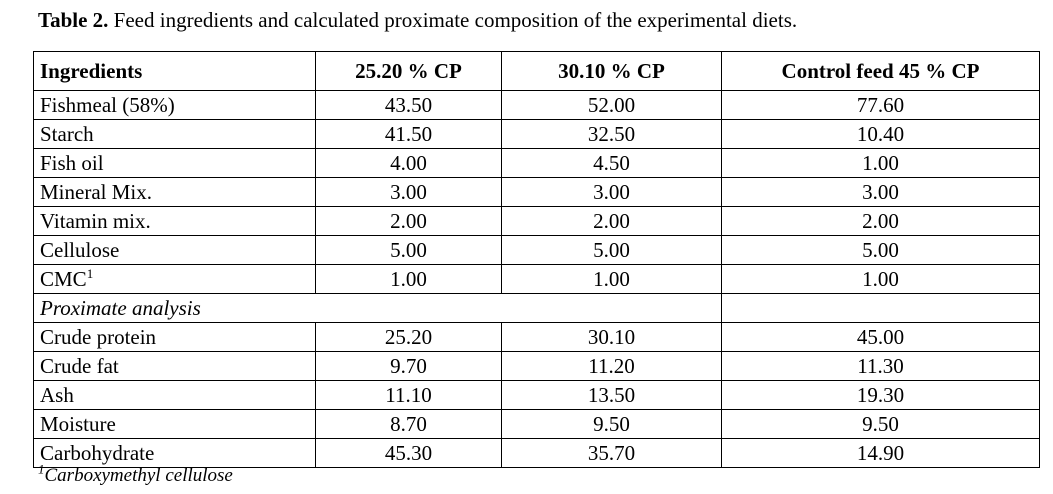 The width and height of the screenshot is (1053, 494). I want to click on table-cell: 13.50, so click(611, 395).